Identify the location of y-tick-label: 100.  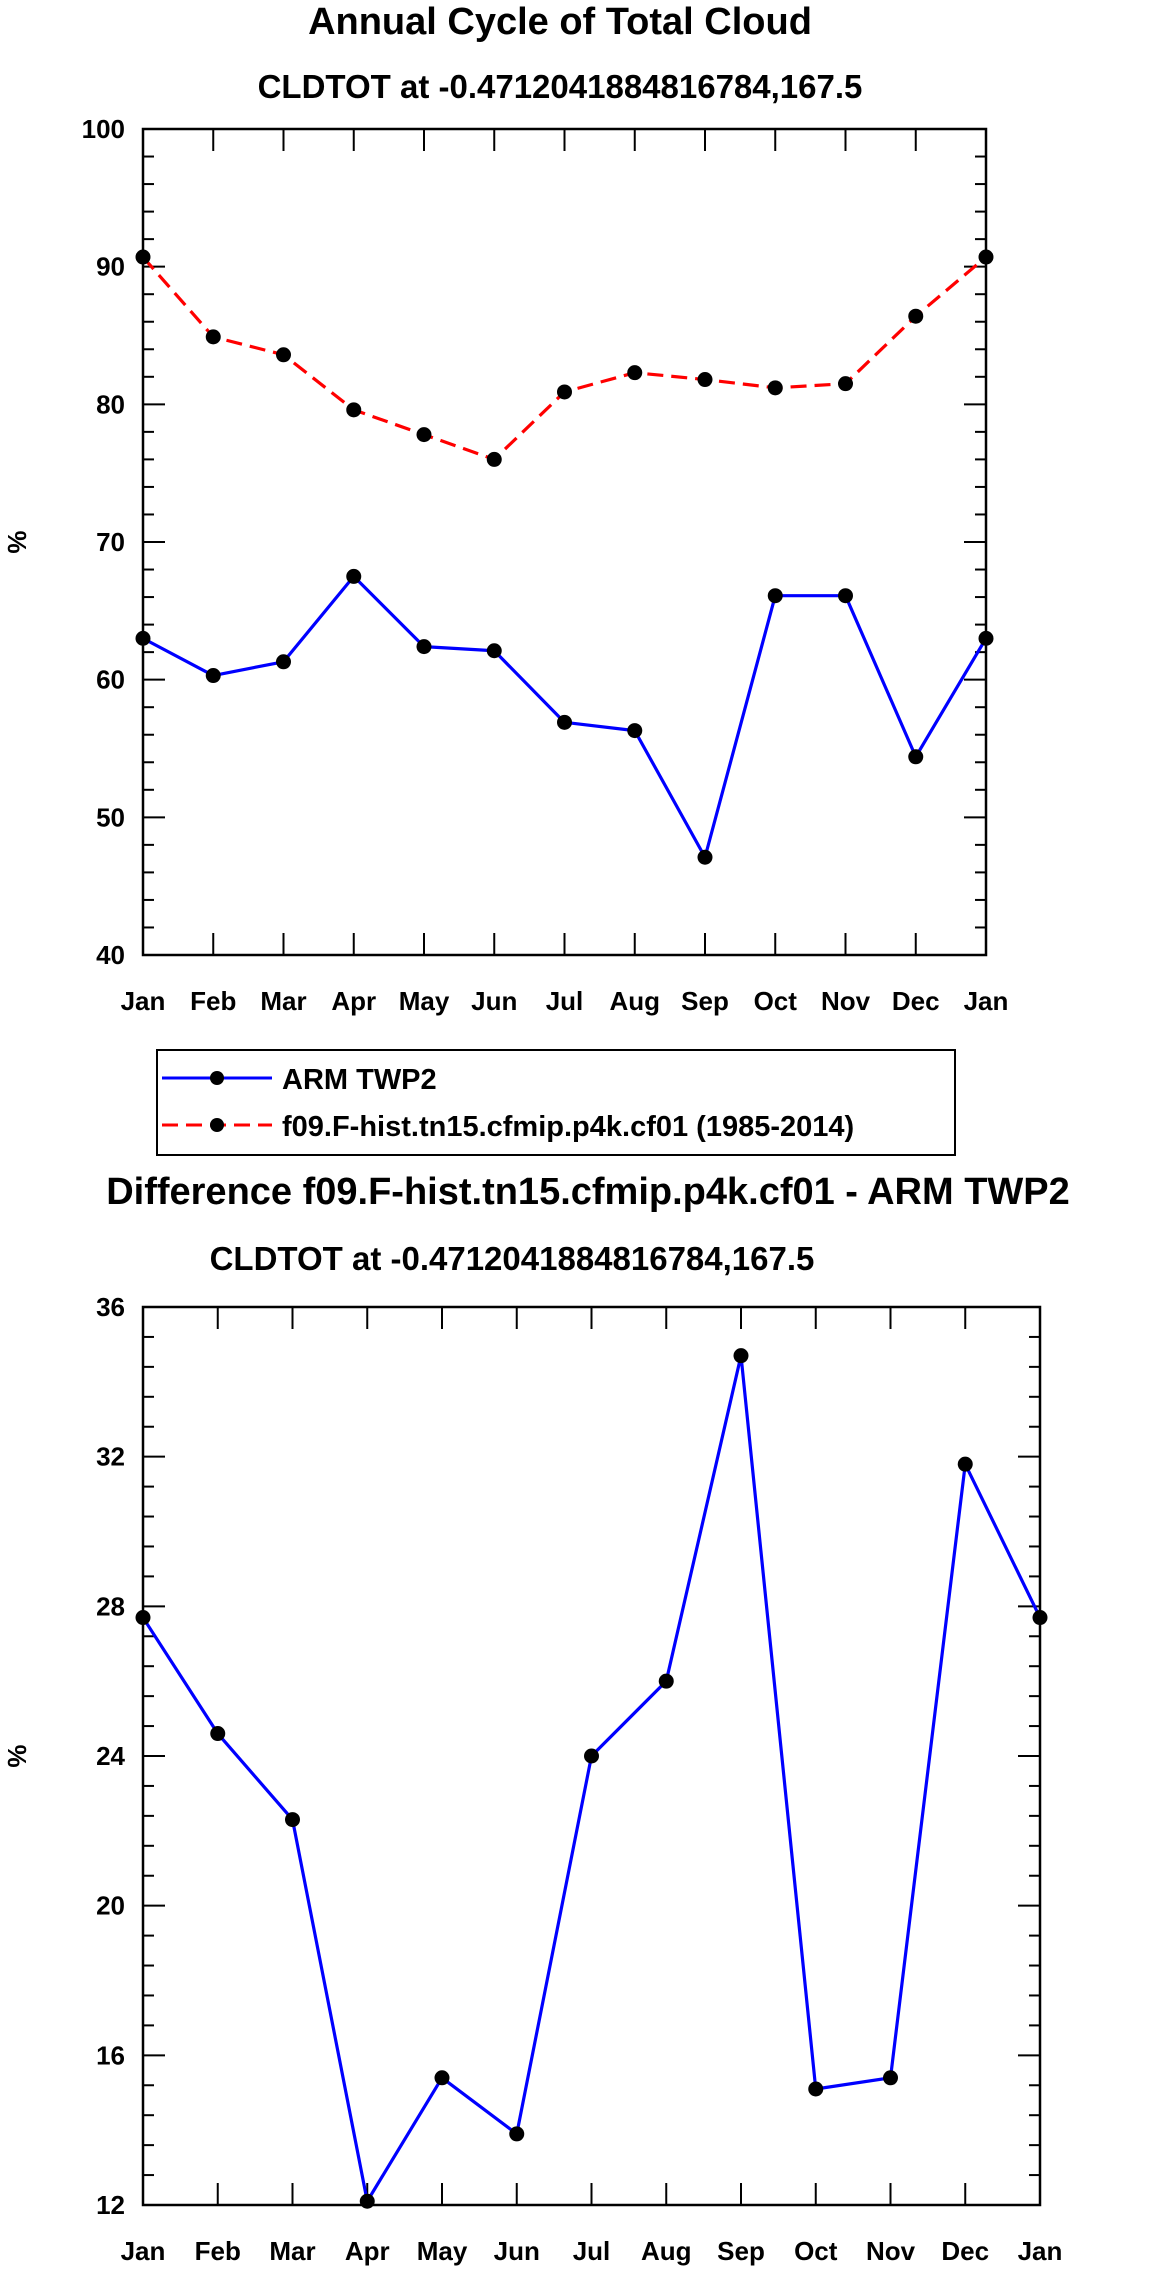
(103, 129).